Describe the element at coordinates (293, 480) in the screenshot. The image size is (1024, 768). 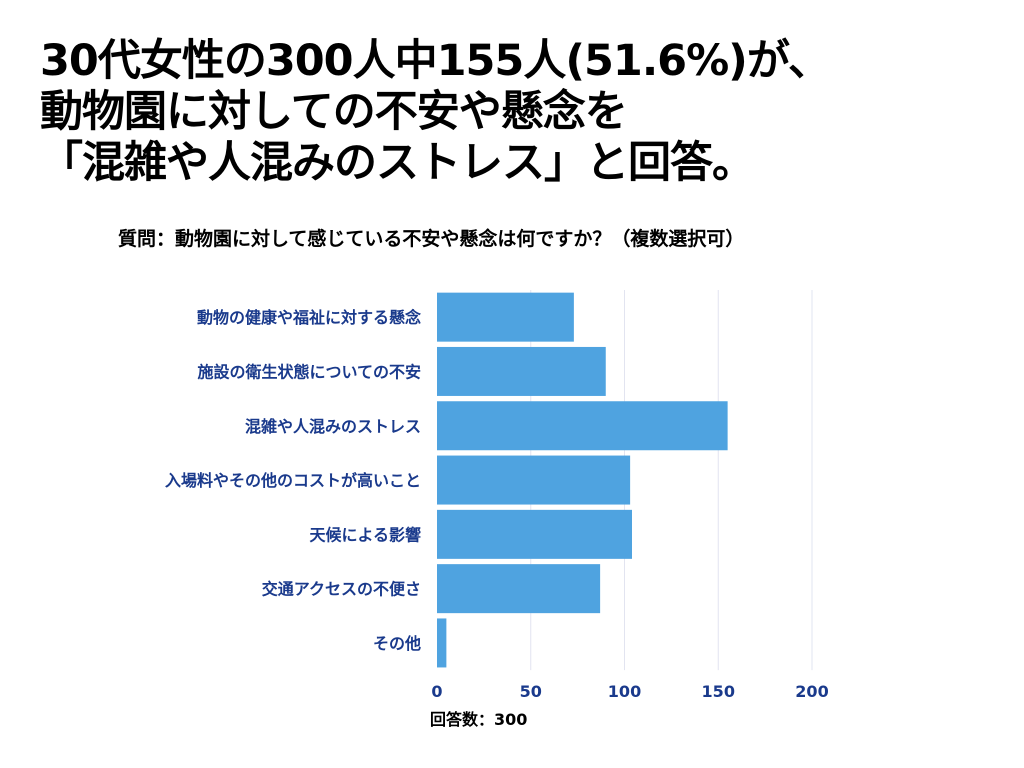
I see `category-label: 入場料やその他のコストが高いこと` at that location.